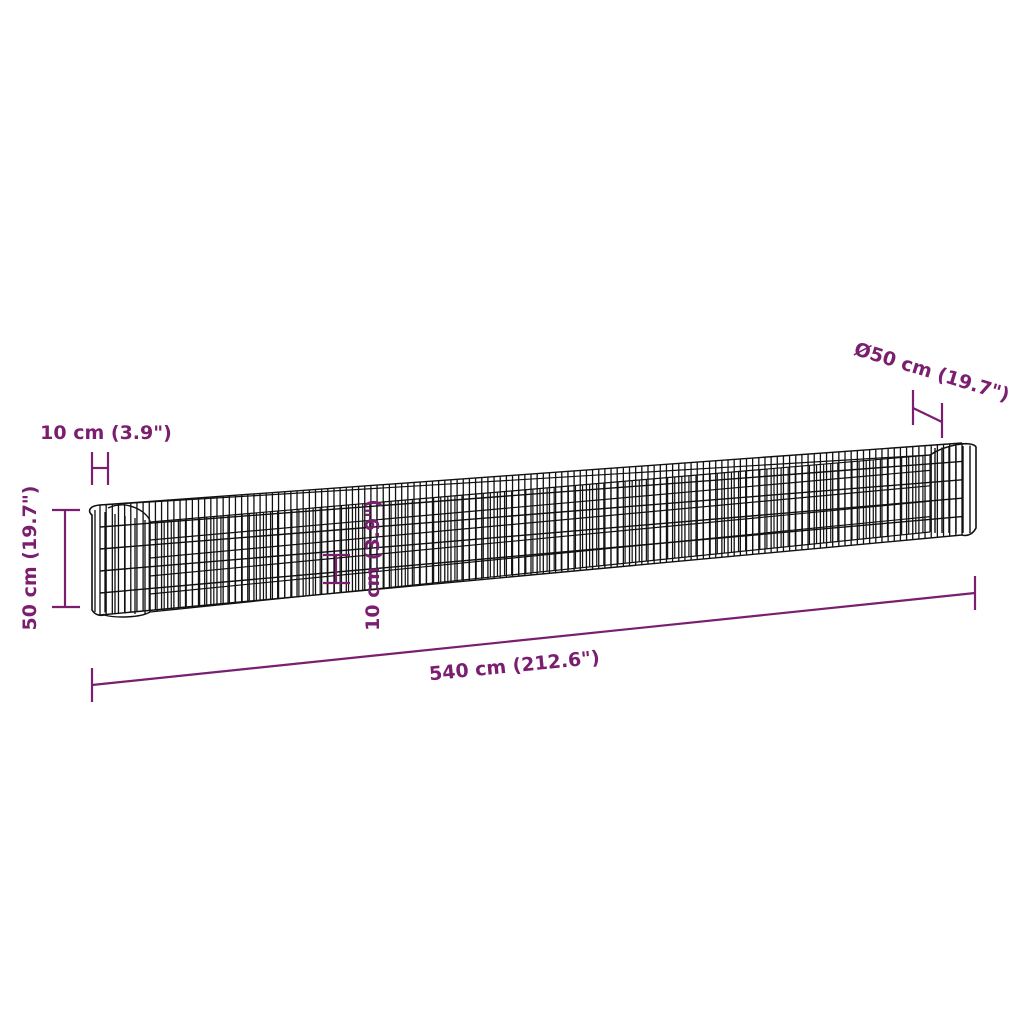 The width and height of the screenshot is (1024, 1024). Describe the element at coordinates (336, 569) in the screenshot. I see `mesh-inner-dimension-line` at that location.